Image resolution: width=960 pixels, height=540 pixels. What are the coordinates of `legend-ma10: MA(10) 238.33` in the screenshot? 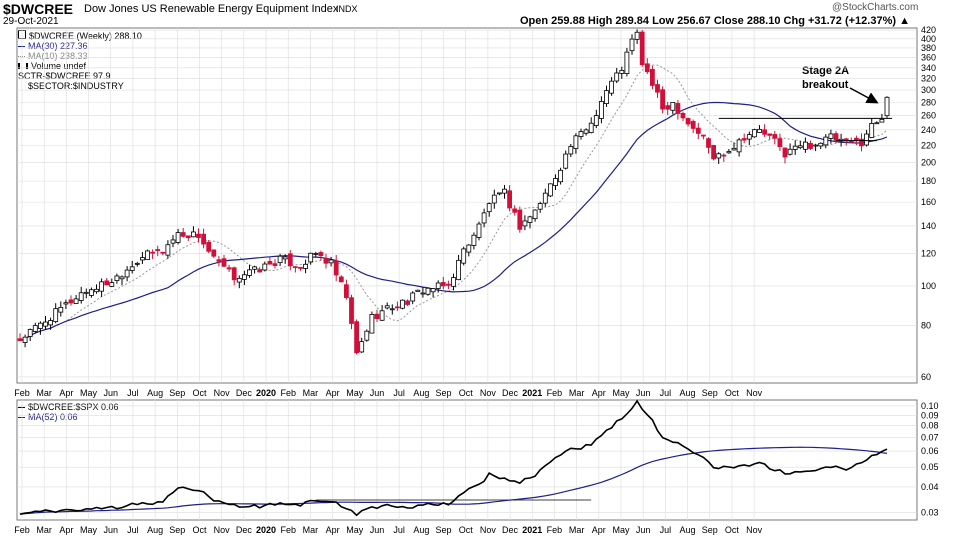 It's located at (80, 56).